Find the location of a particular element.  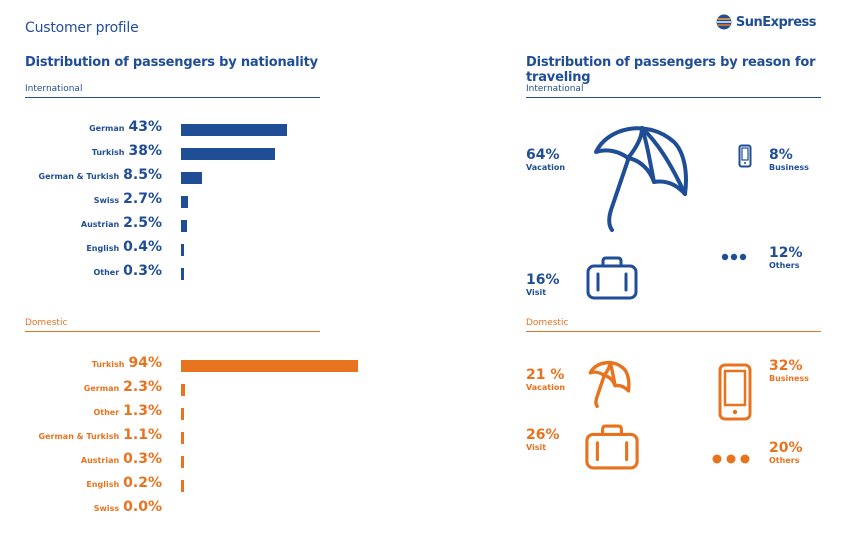

reason-pct: 21 % is located at coordinates (545, 375).